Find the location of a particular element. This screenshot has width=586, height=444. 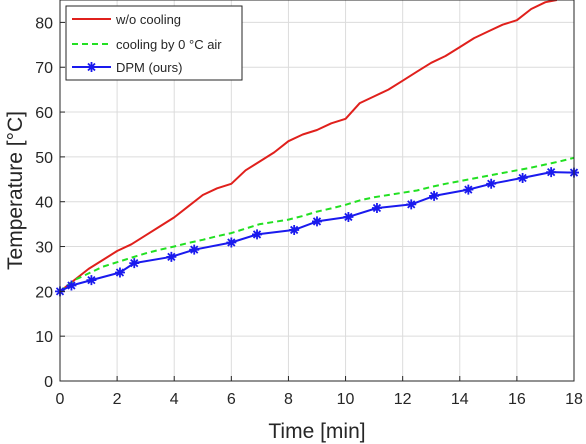

x-tick-label: 14 is located at coordinates (460, 399).